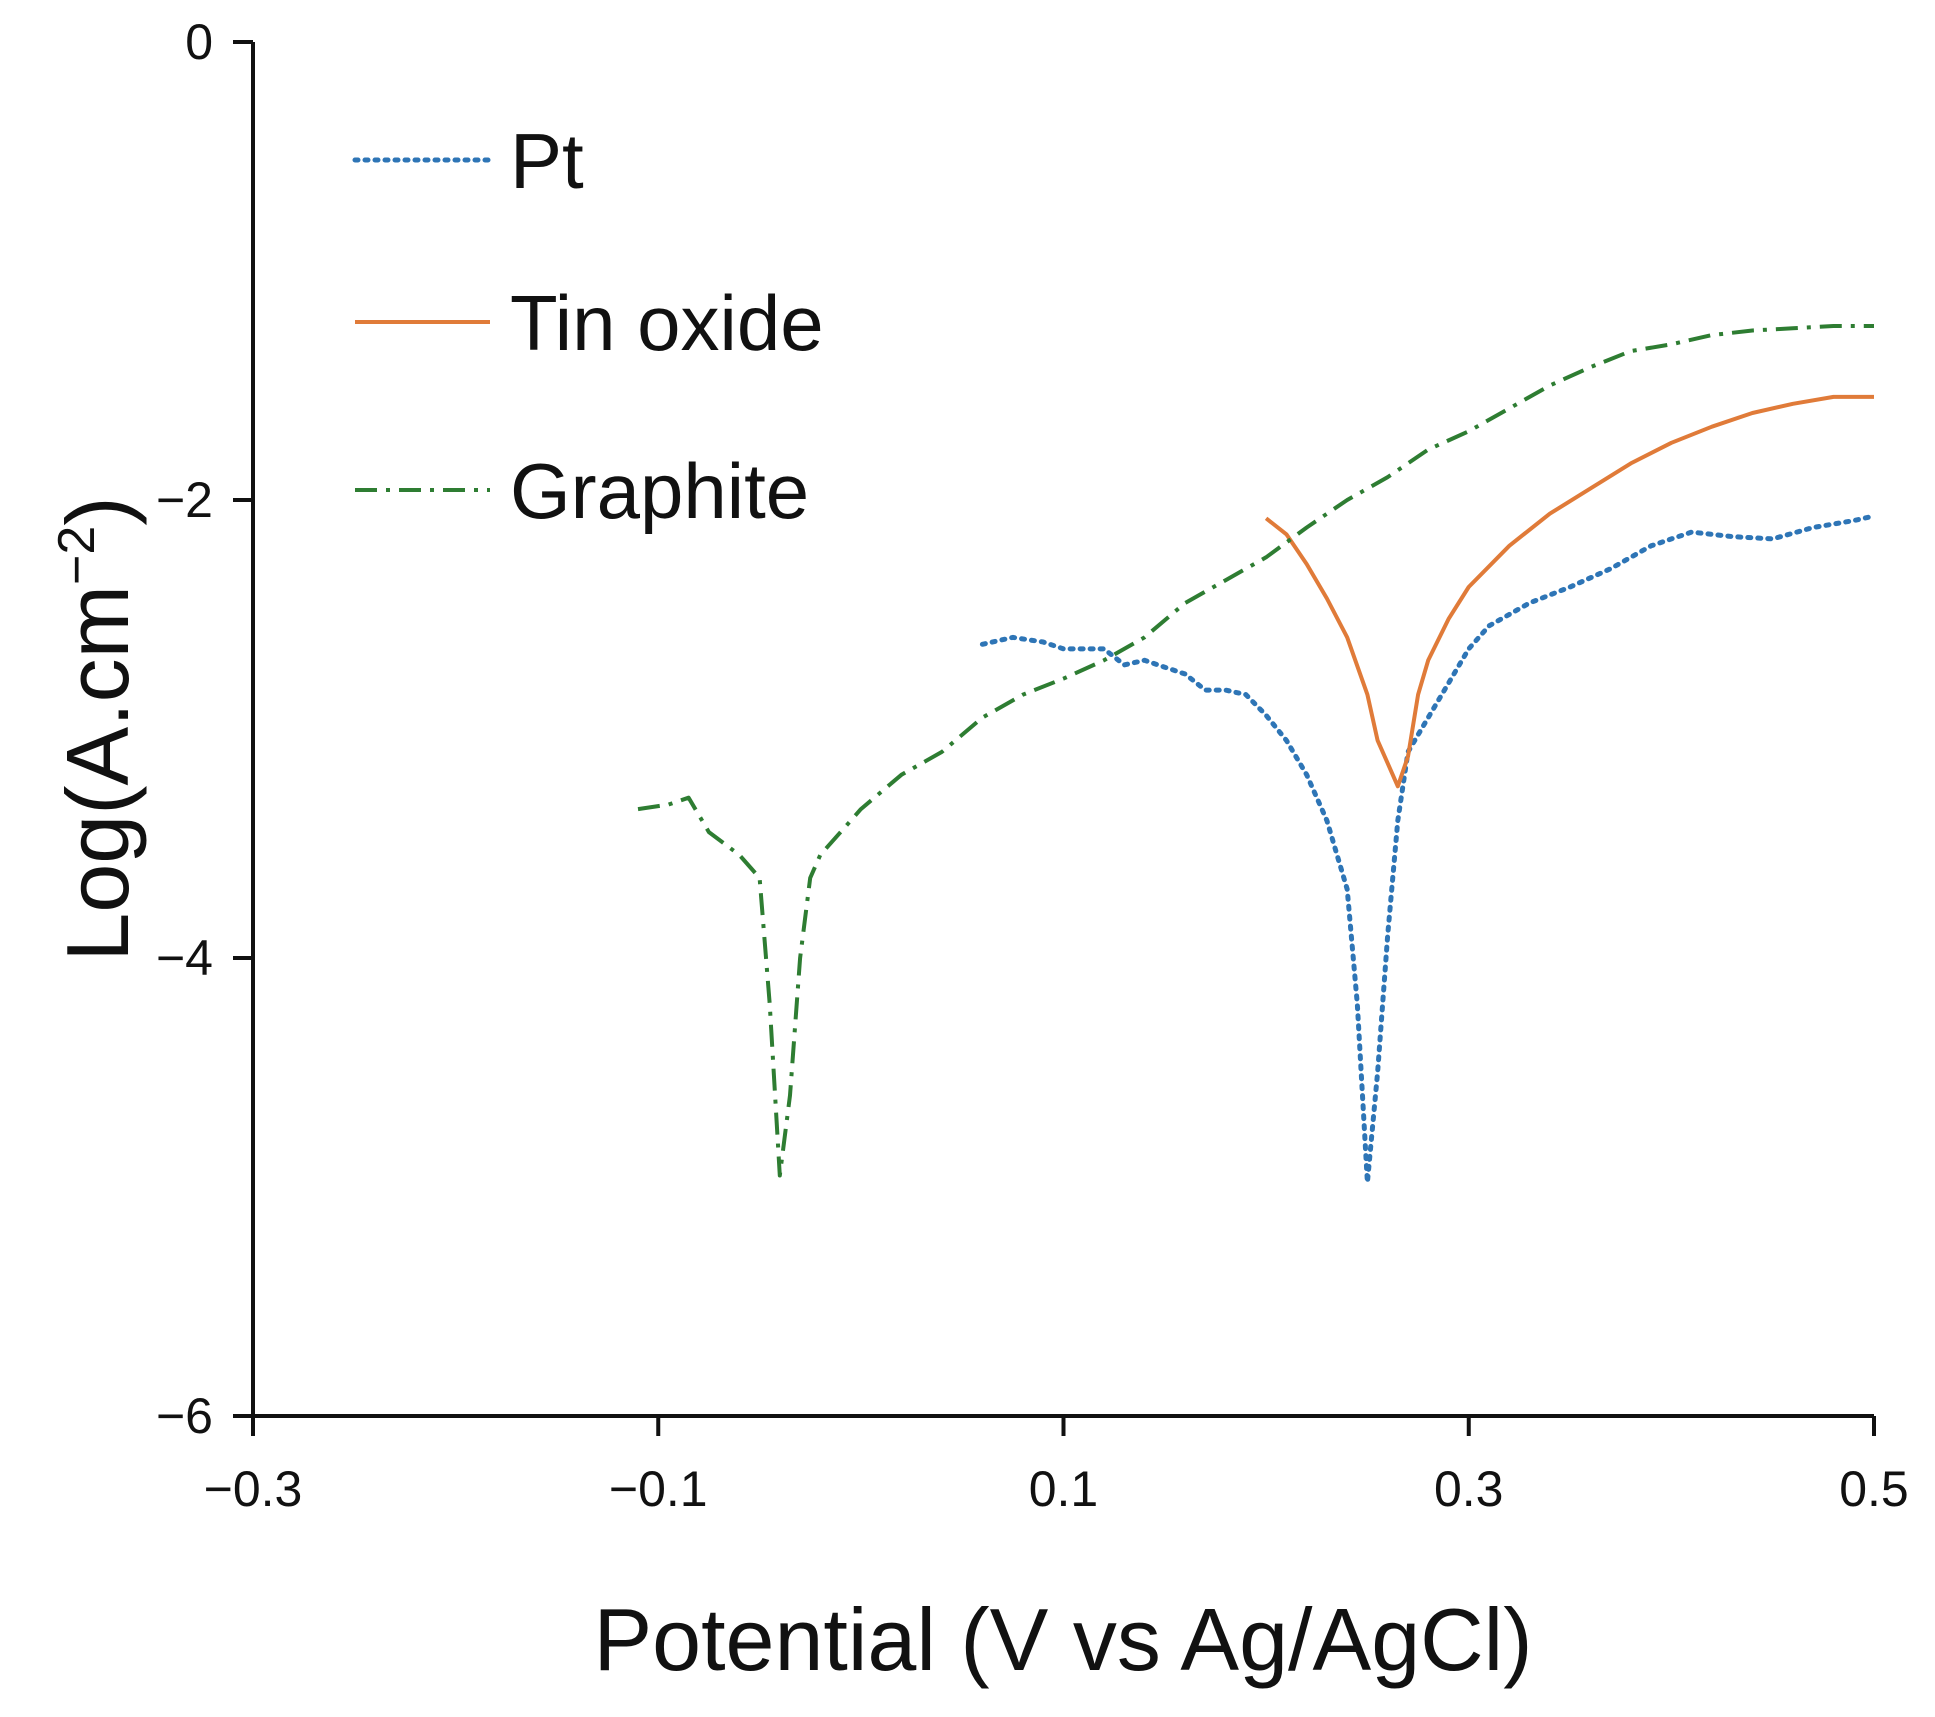 The image size is (1935, 1717). Describe the element at coordinates (199, 42) in the screenshot. I see `y-tick-label: 0` at that location.